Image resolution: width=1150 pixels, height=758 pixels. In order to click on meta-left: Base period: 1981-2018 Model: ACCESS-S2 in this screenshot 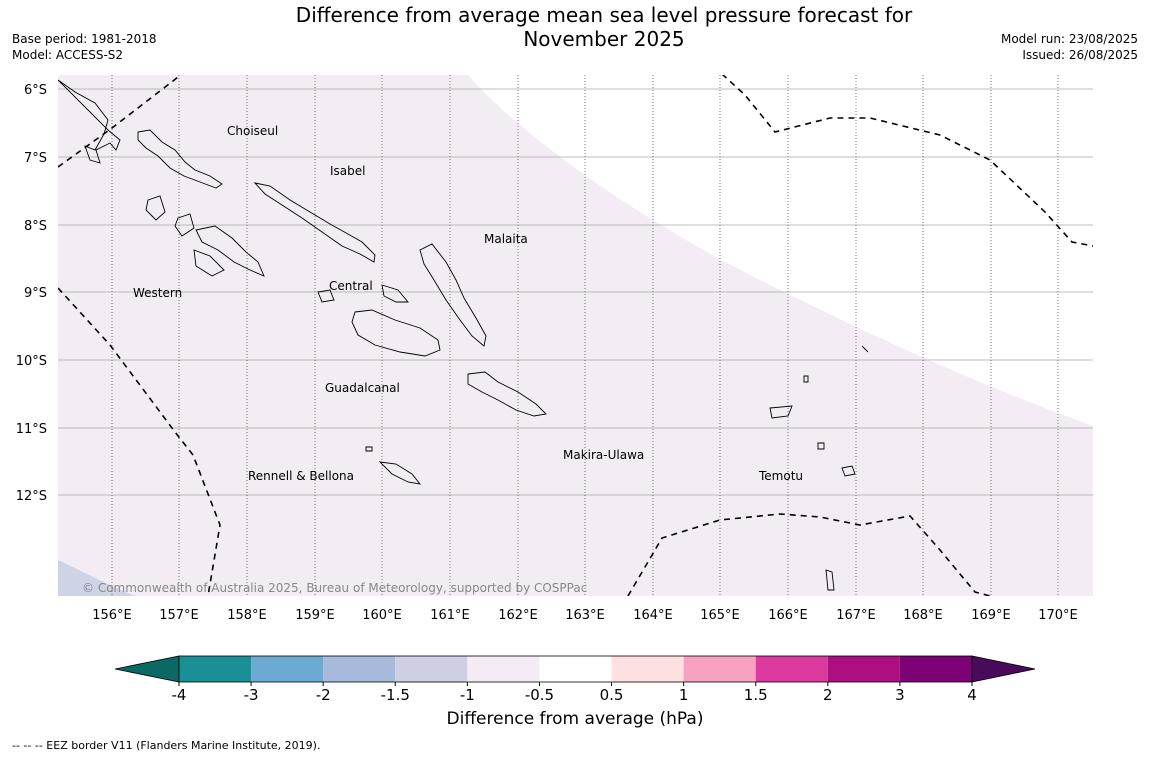, I will do `click(84, 47)`.